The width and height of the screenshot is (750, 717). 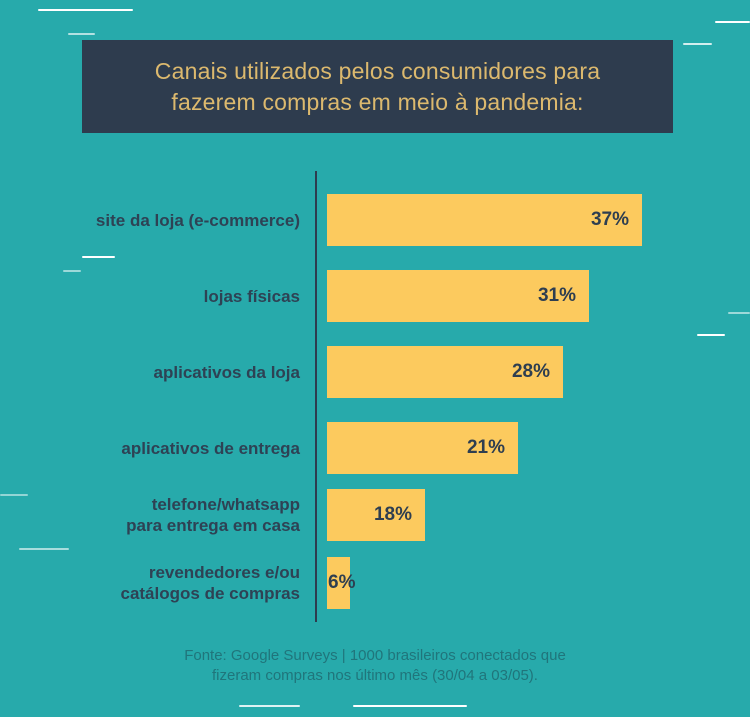 I want to click on bar-site-da-loja-e-commerce-: 37%, so click(x=484, y=220).